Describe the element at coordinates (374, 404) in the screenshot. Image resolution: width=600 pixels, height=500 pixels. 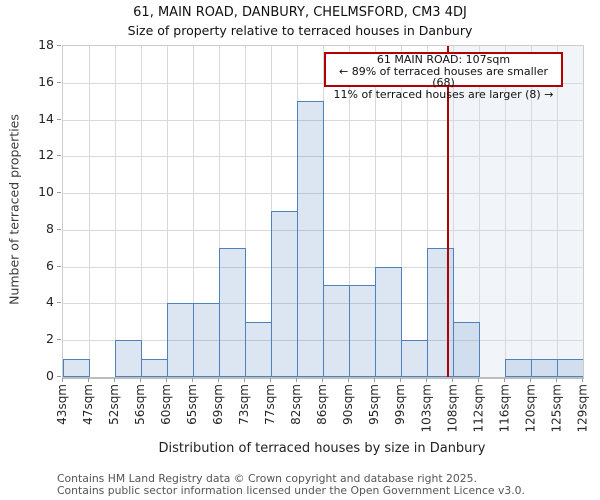
I see `x-tick-label-text: 95sqm` at that location.